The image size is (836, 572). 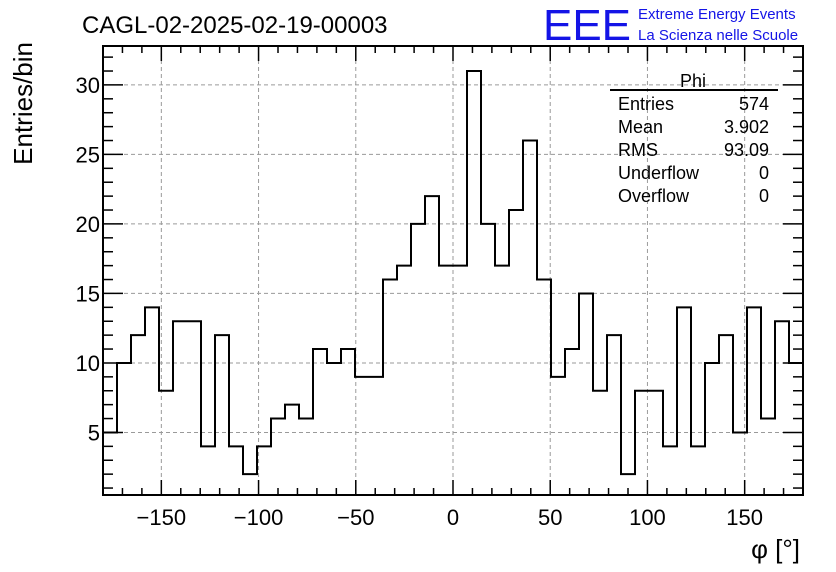 What do you see at coordinates (259, 517) in the screenshot?
I see `x-tick-label: −100` at bounding box center [259, 517].